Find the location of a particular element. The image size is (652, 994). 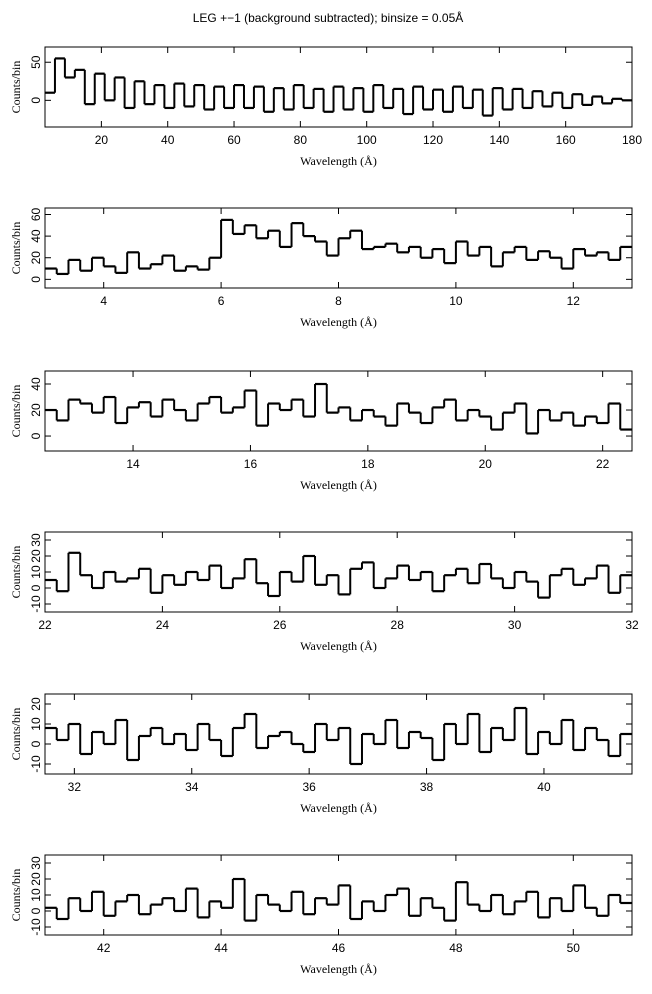

y-tick-label: 50 is located at coordinates (36, 62).